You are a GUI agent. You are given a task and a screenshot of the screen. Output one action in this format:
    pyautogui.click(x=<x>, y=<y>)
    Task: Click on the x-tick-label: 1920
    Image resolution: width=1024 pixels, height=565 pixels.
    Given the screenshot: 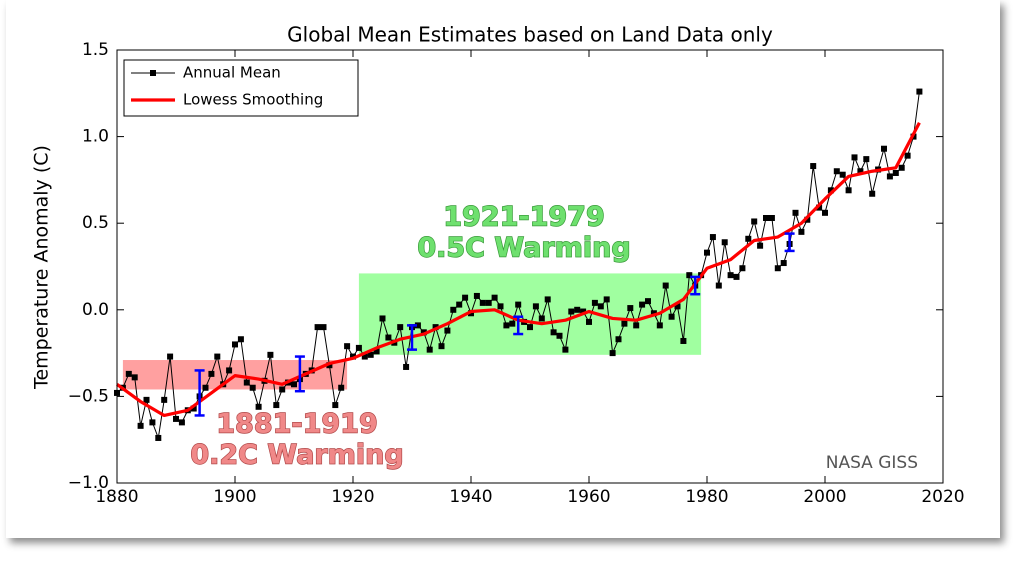 What is the action you would take?
    pyautogui.click(x=352, y=497)
    